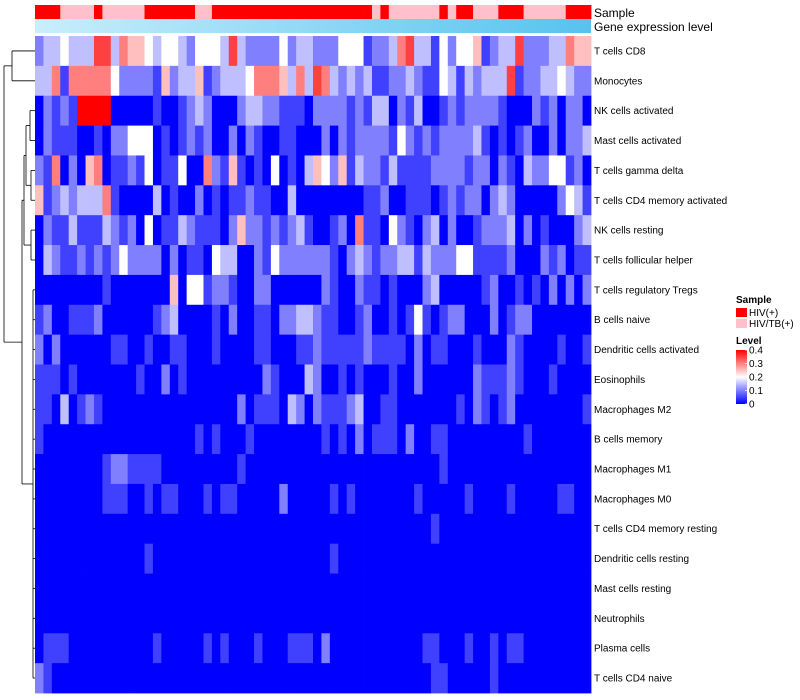 The image size is (800, 700). Describe the element at coordinates (614, 13) in the screenshot. I see `annotation-label-sample: Sample` at that location.